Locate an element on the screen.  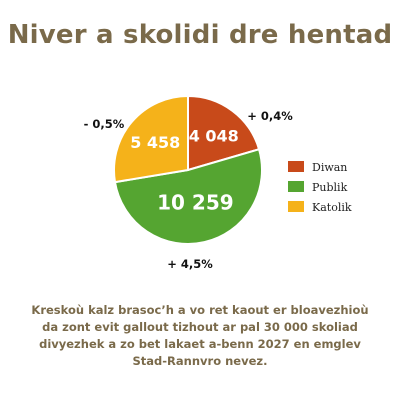
pie-slice-diwan is located at coordinates (224, 133).